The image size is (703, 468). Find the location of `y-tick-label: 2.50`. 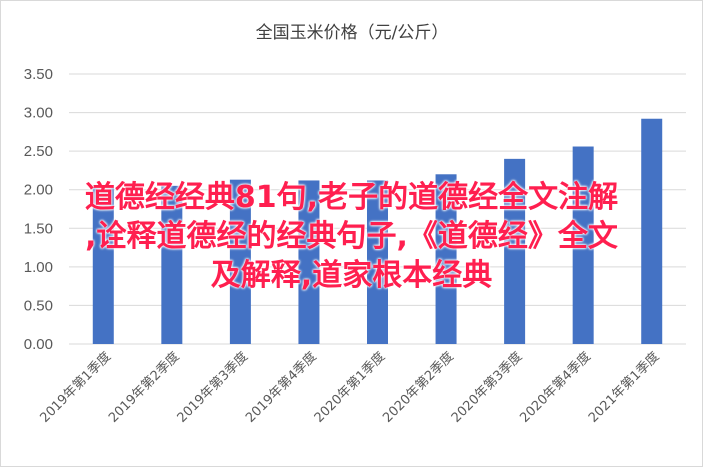

y-tick-label: 2.50 is located at coordinates (38, 151).